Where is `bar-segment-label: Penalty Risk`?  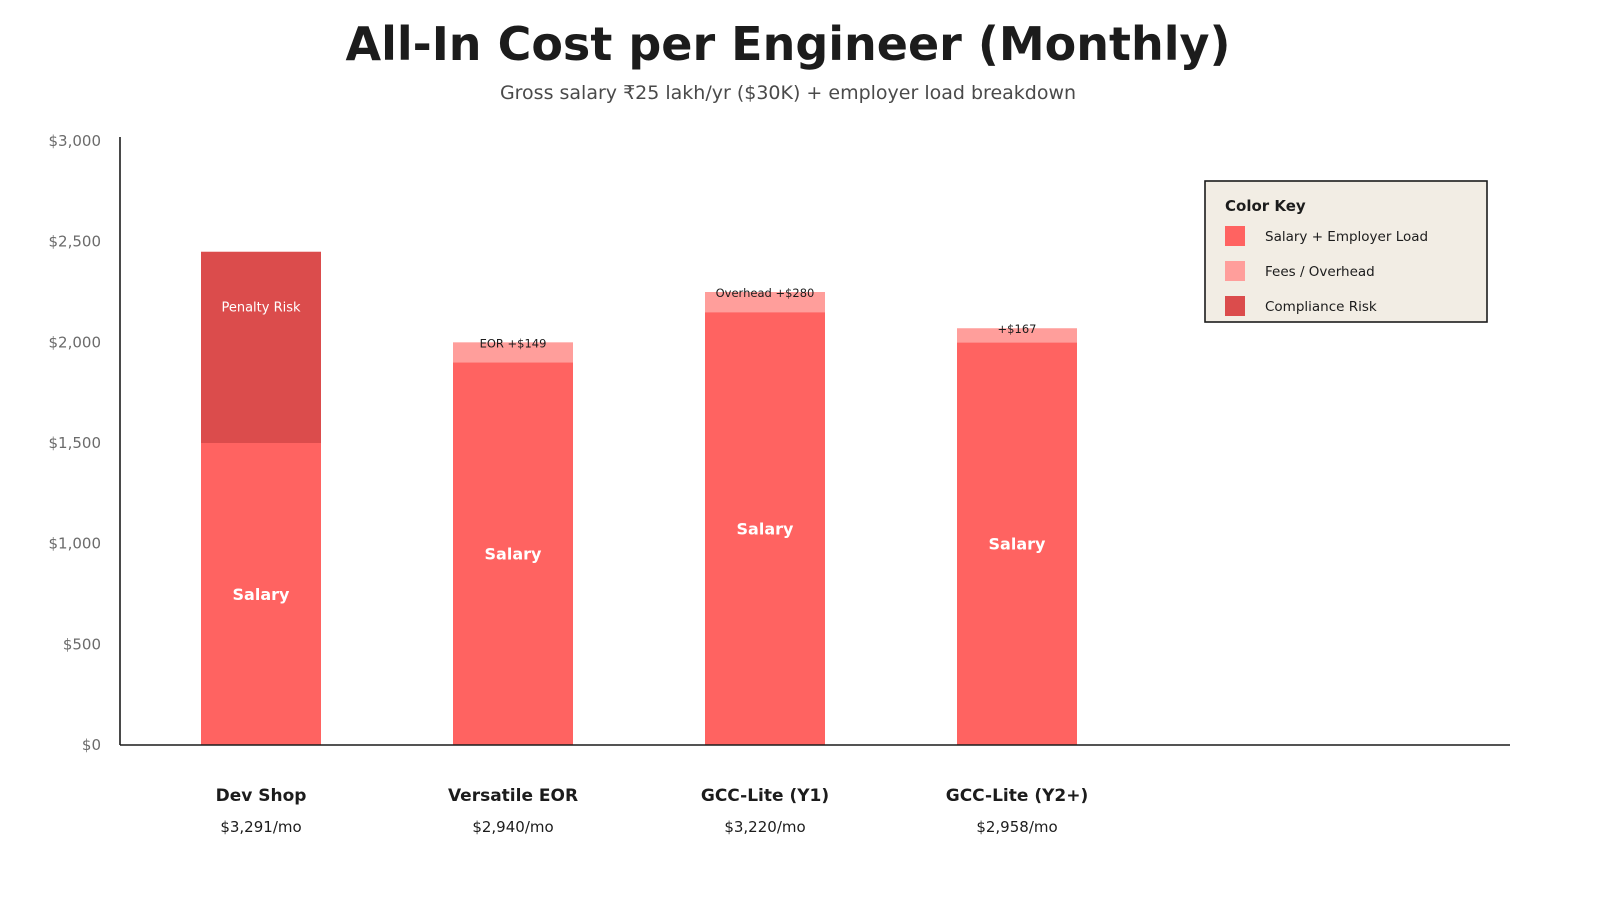 bar-segment-label: Penalty Risk is located at coordinates (261, 308).